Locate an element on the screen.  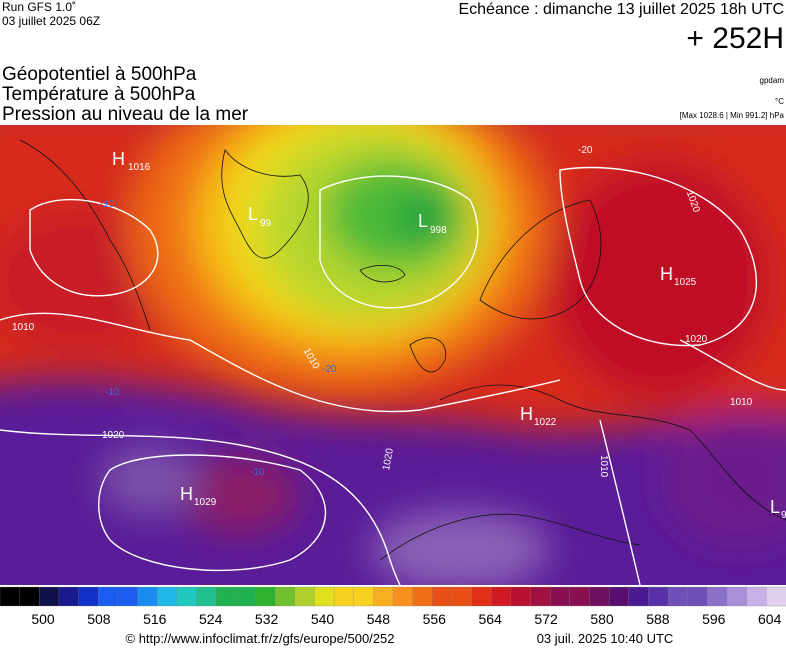
colorbar-label: 548 is located at coordinates (379, 619).